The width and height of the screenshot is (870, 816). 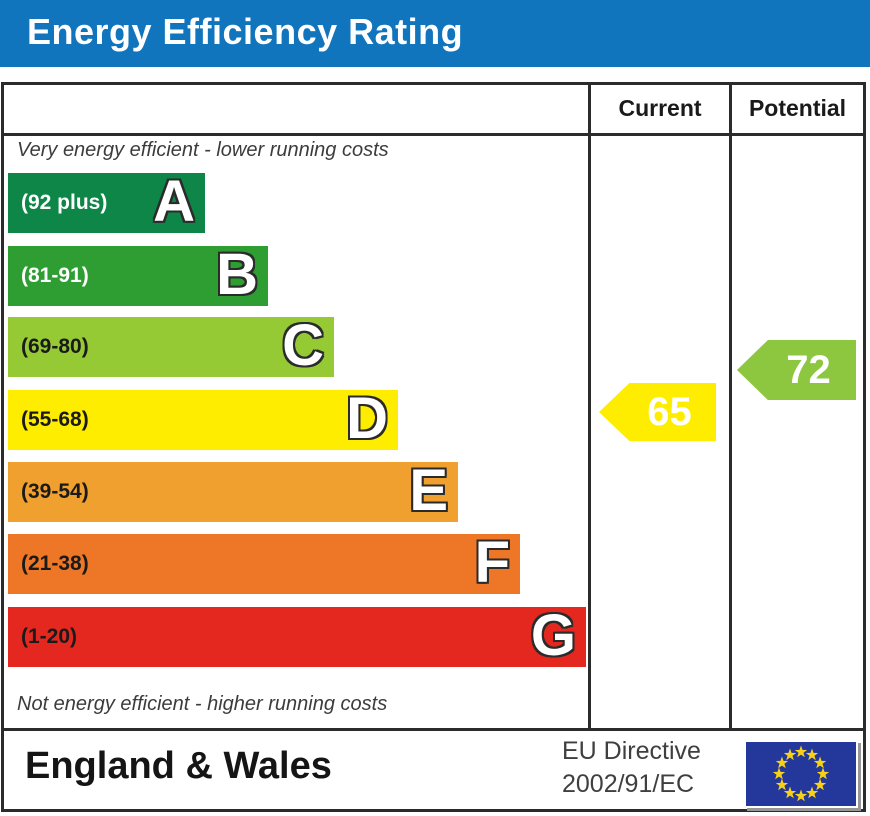 I want to click on potential-rating-arrow: 72, so click(x=796, y=370).